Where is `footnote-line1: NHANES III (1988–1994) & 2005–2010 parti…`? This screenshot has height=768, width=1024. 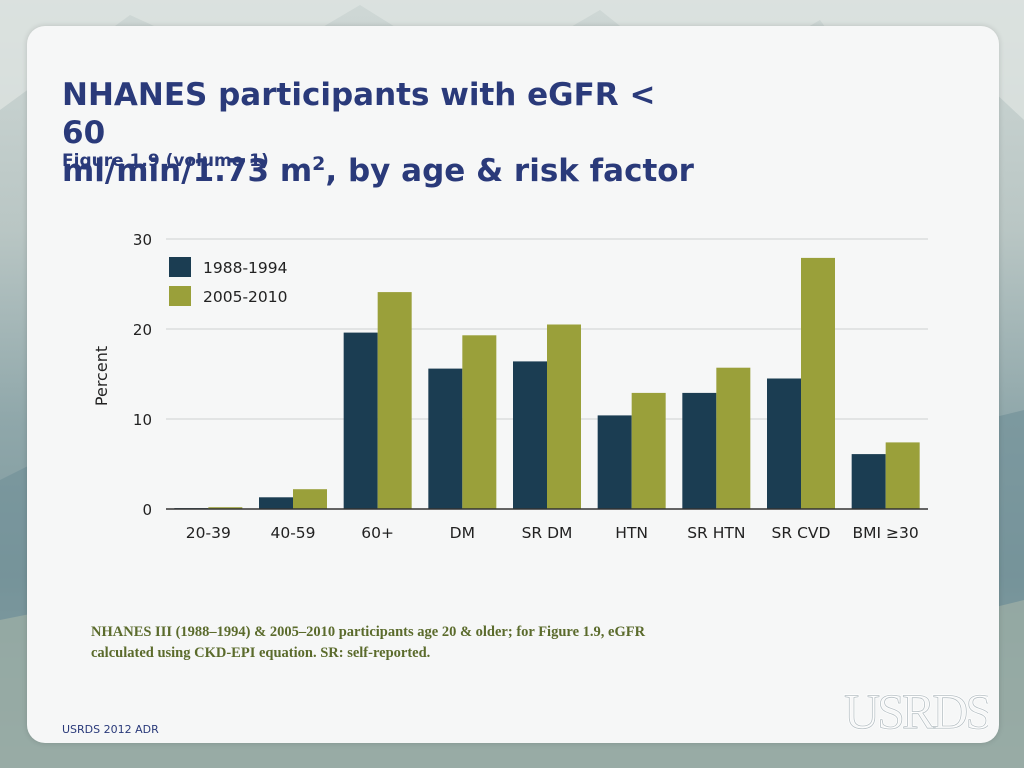
footnote-line1: NHANES III (1988–1994) & 2005–2010 parti… is located at coordinates (368, 632).